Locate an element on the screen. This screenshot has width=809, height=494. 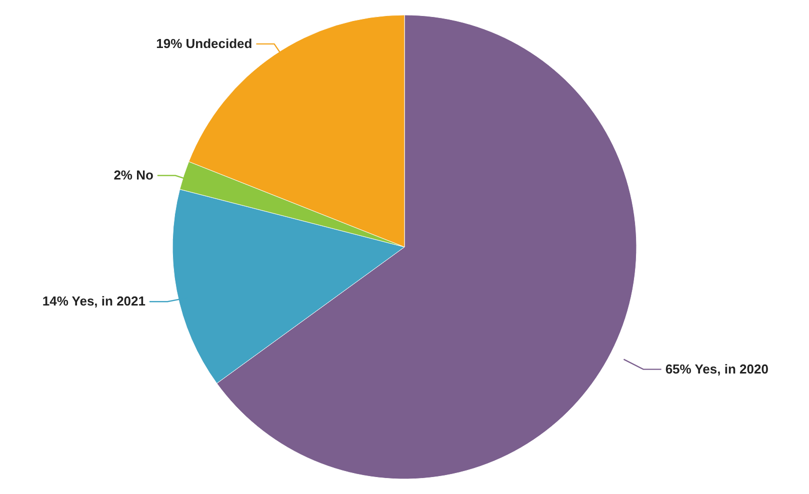
slice-label: 2% No is located at coordinates (134, 175).